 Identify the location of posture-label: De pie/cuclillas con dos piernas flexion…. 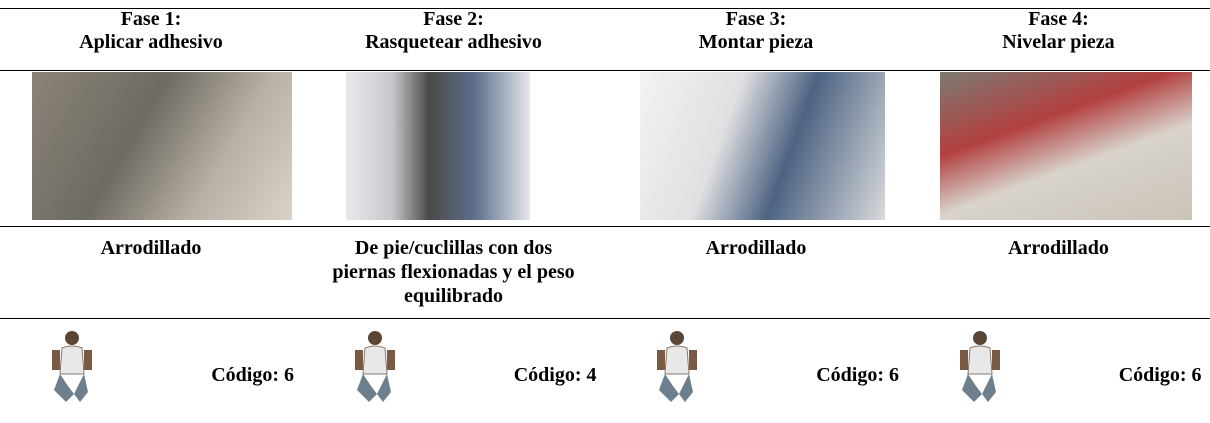
(453, 272).